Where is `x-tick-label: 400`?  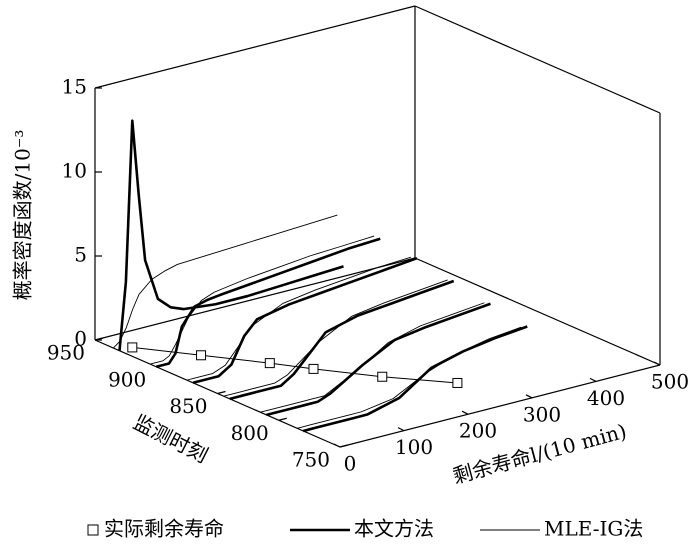
x-tick-label: 400 is located at coordinates (606, 398).